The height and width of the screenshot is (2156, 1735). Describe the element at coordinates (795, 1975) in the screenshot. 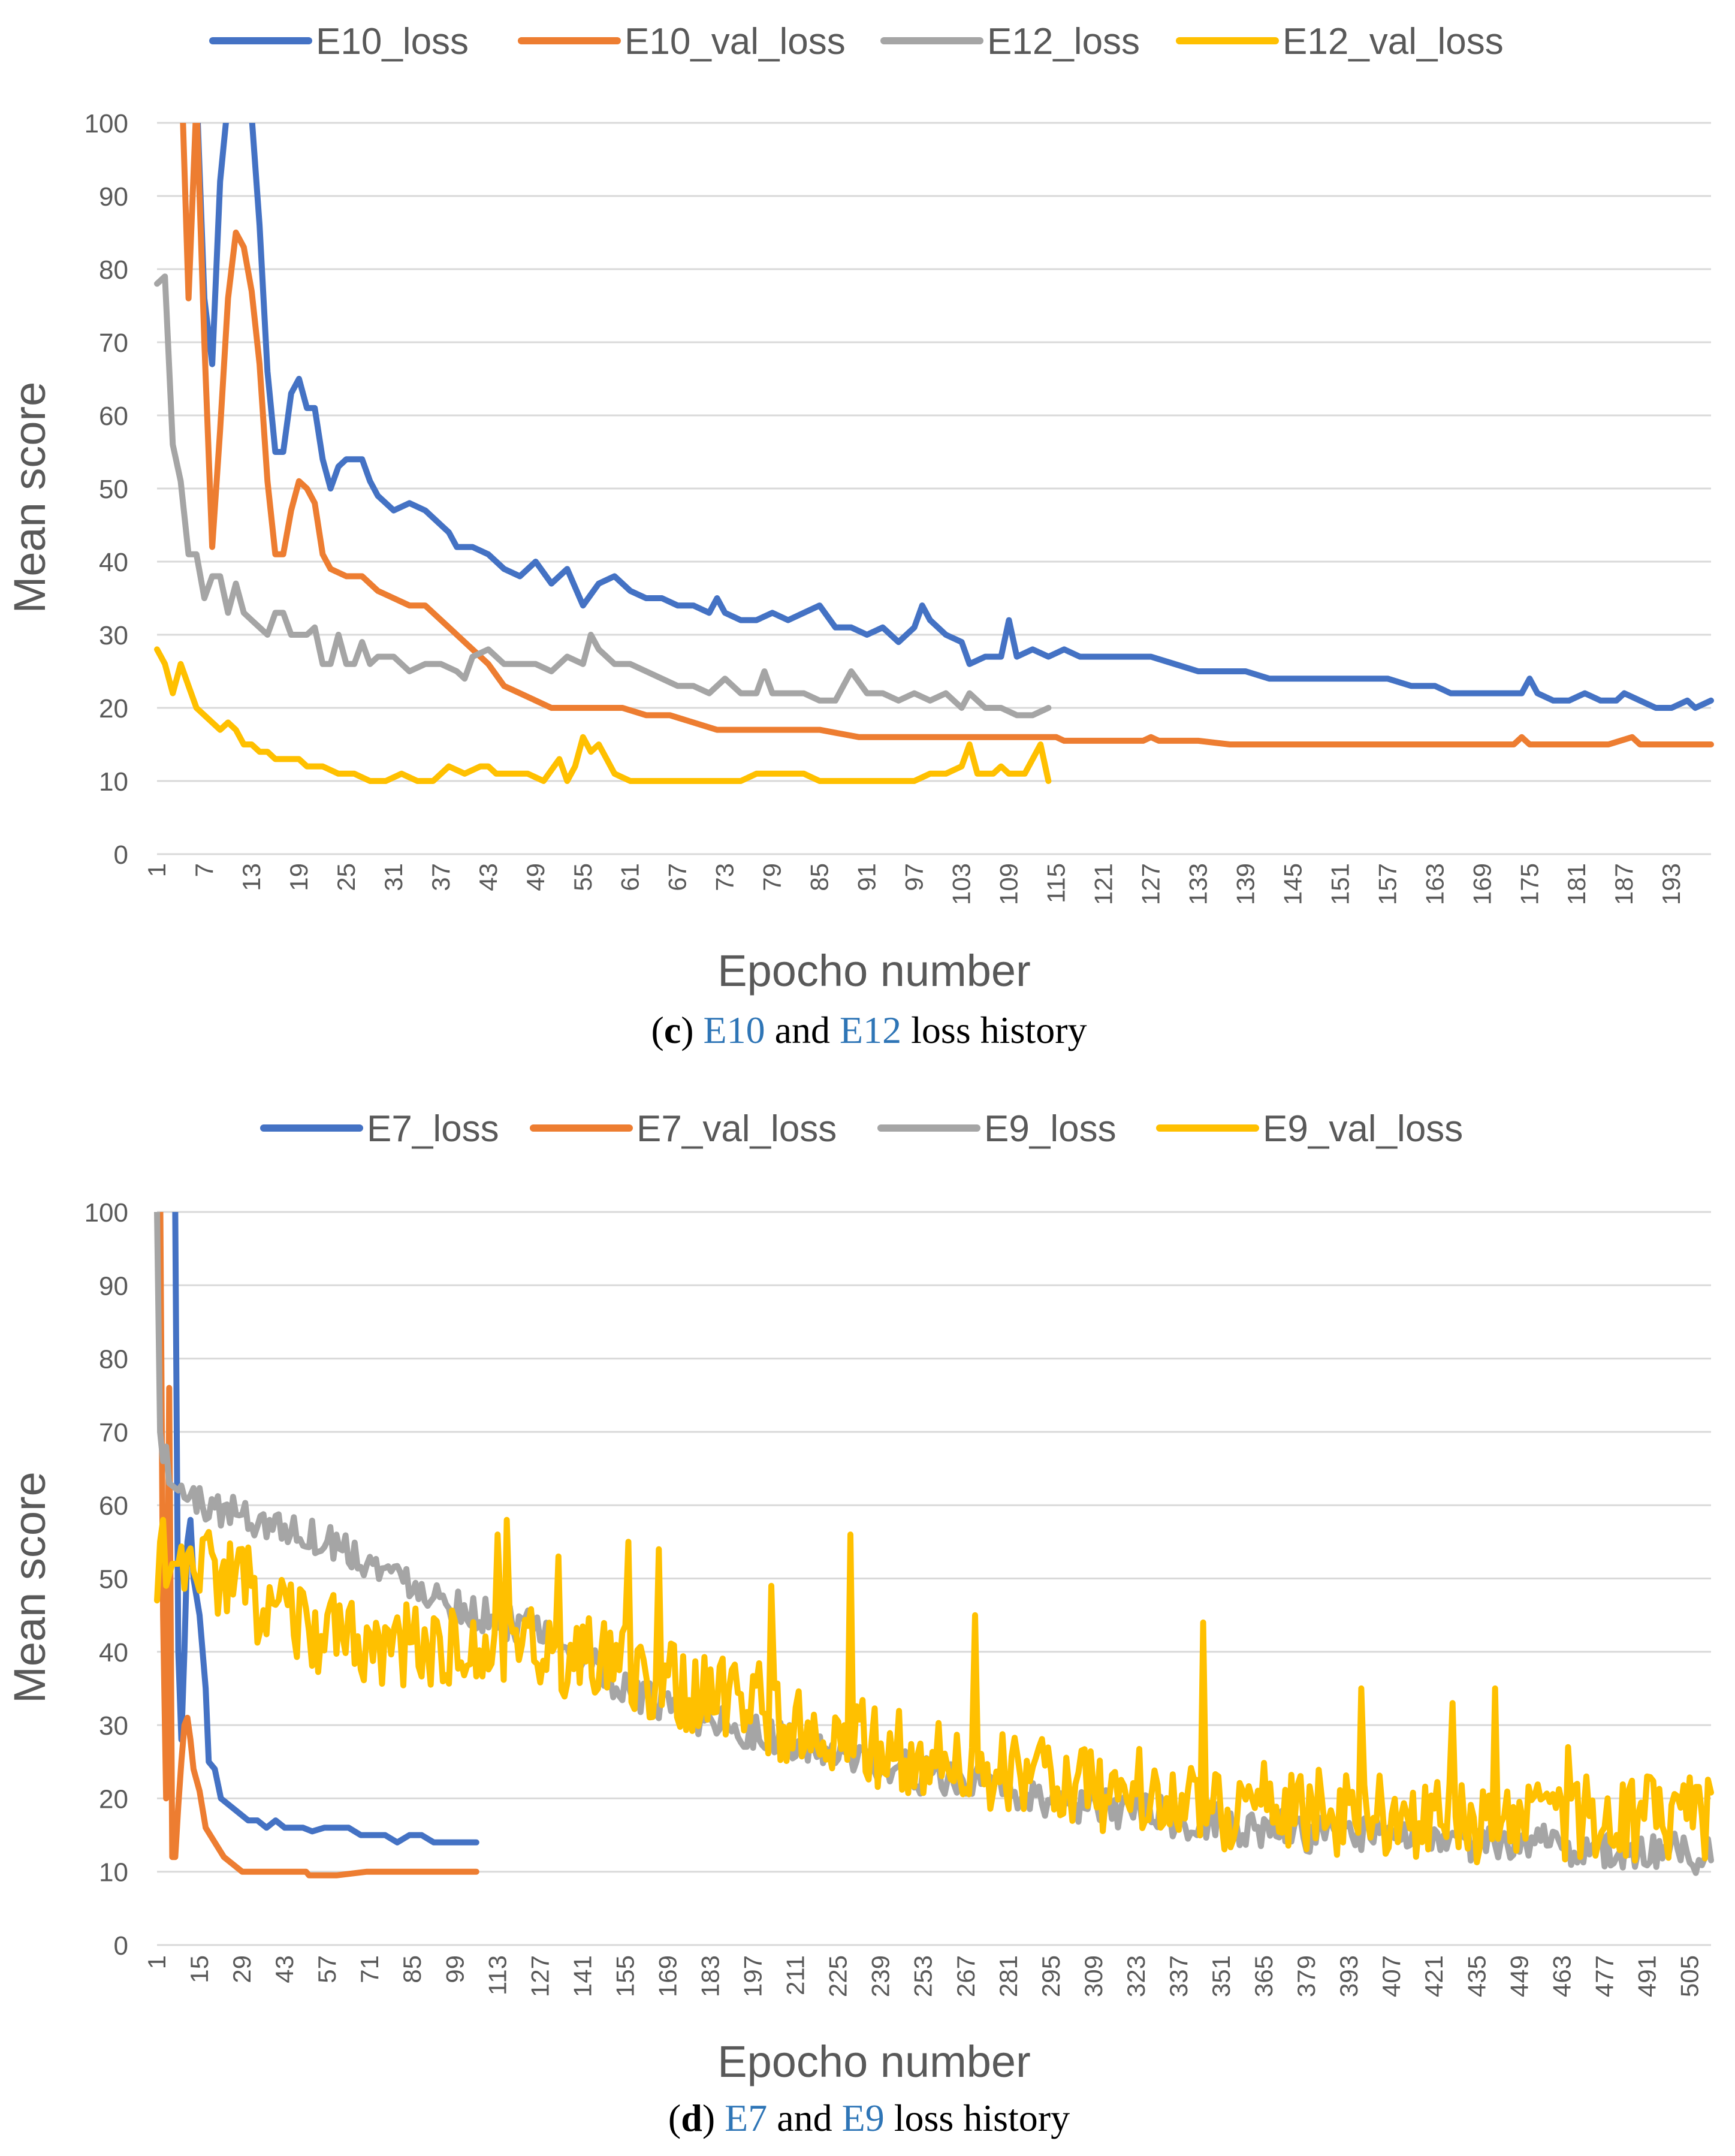

I see `x-tick-211: 211` at that location.